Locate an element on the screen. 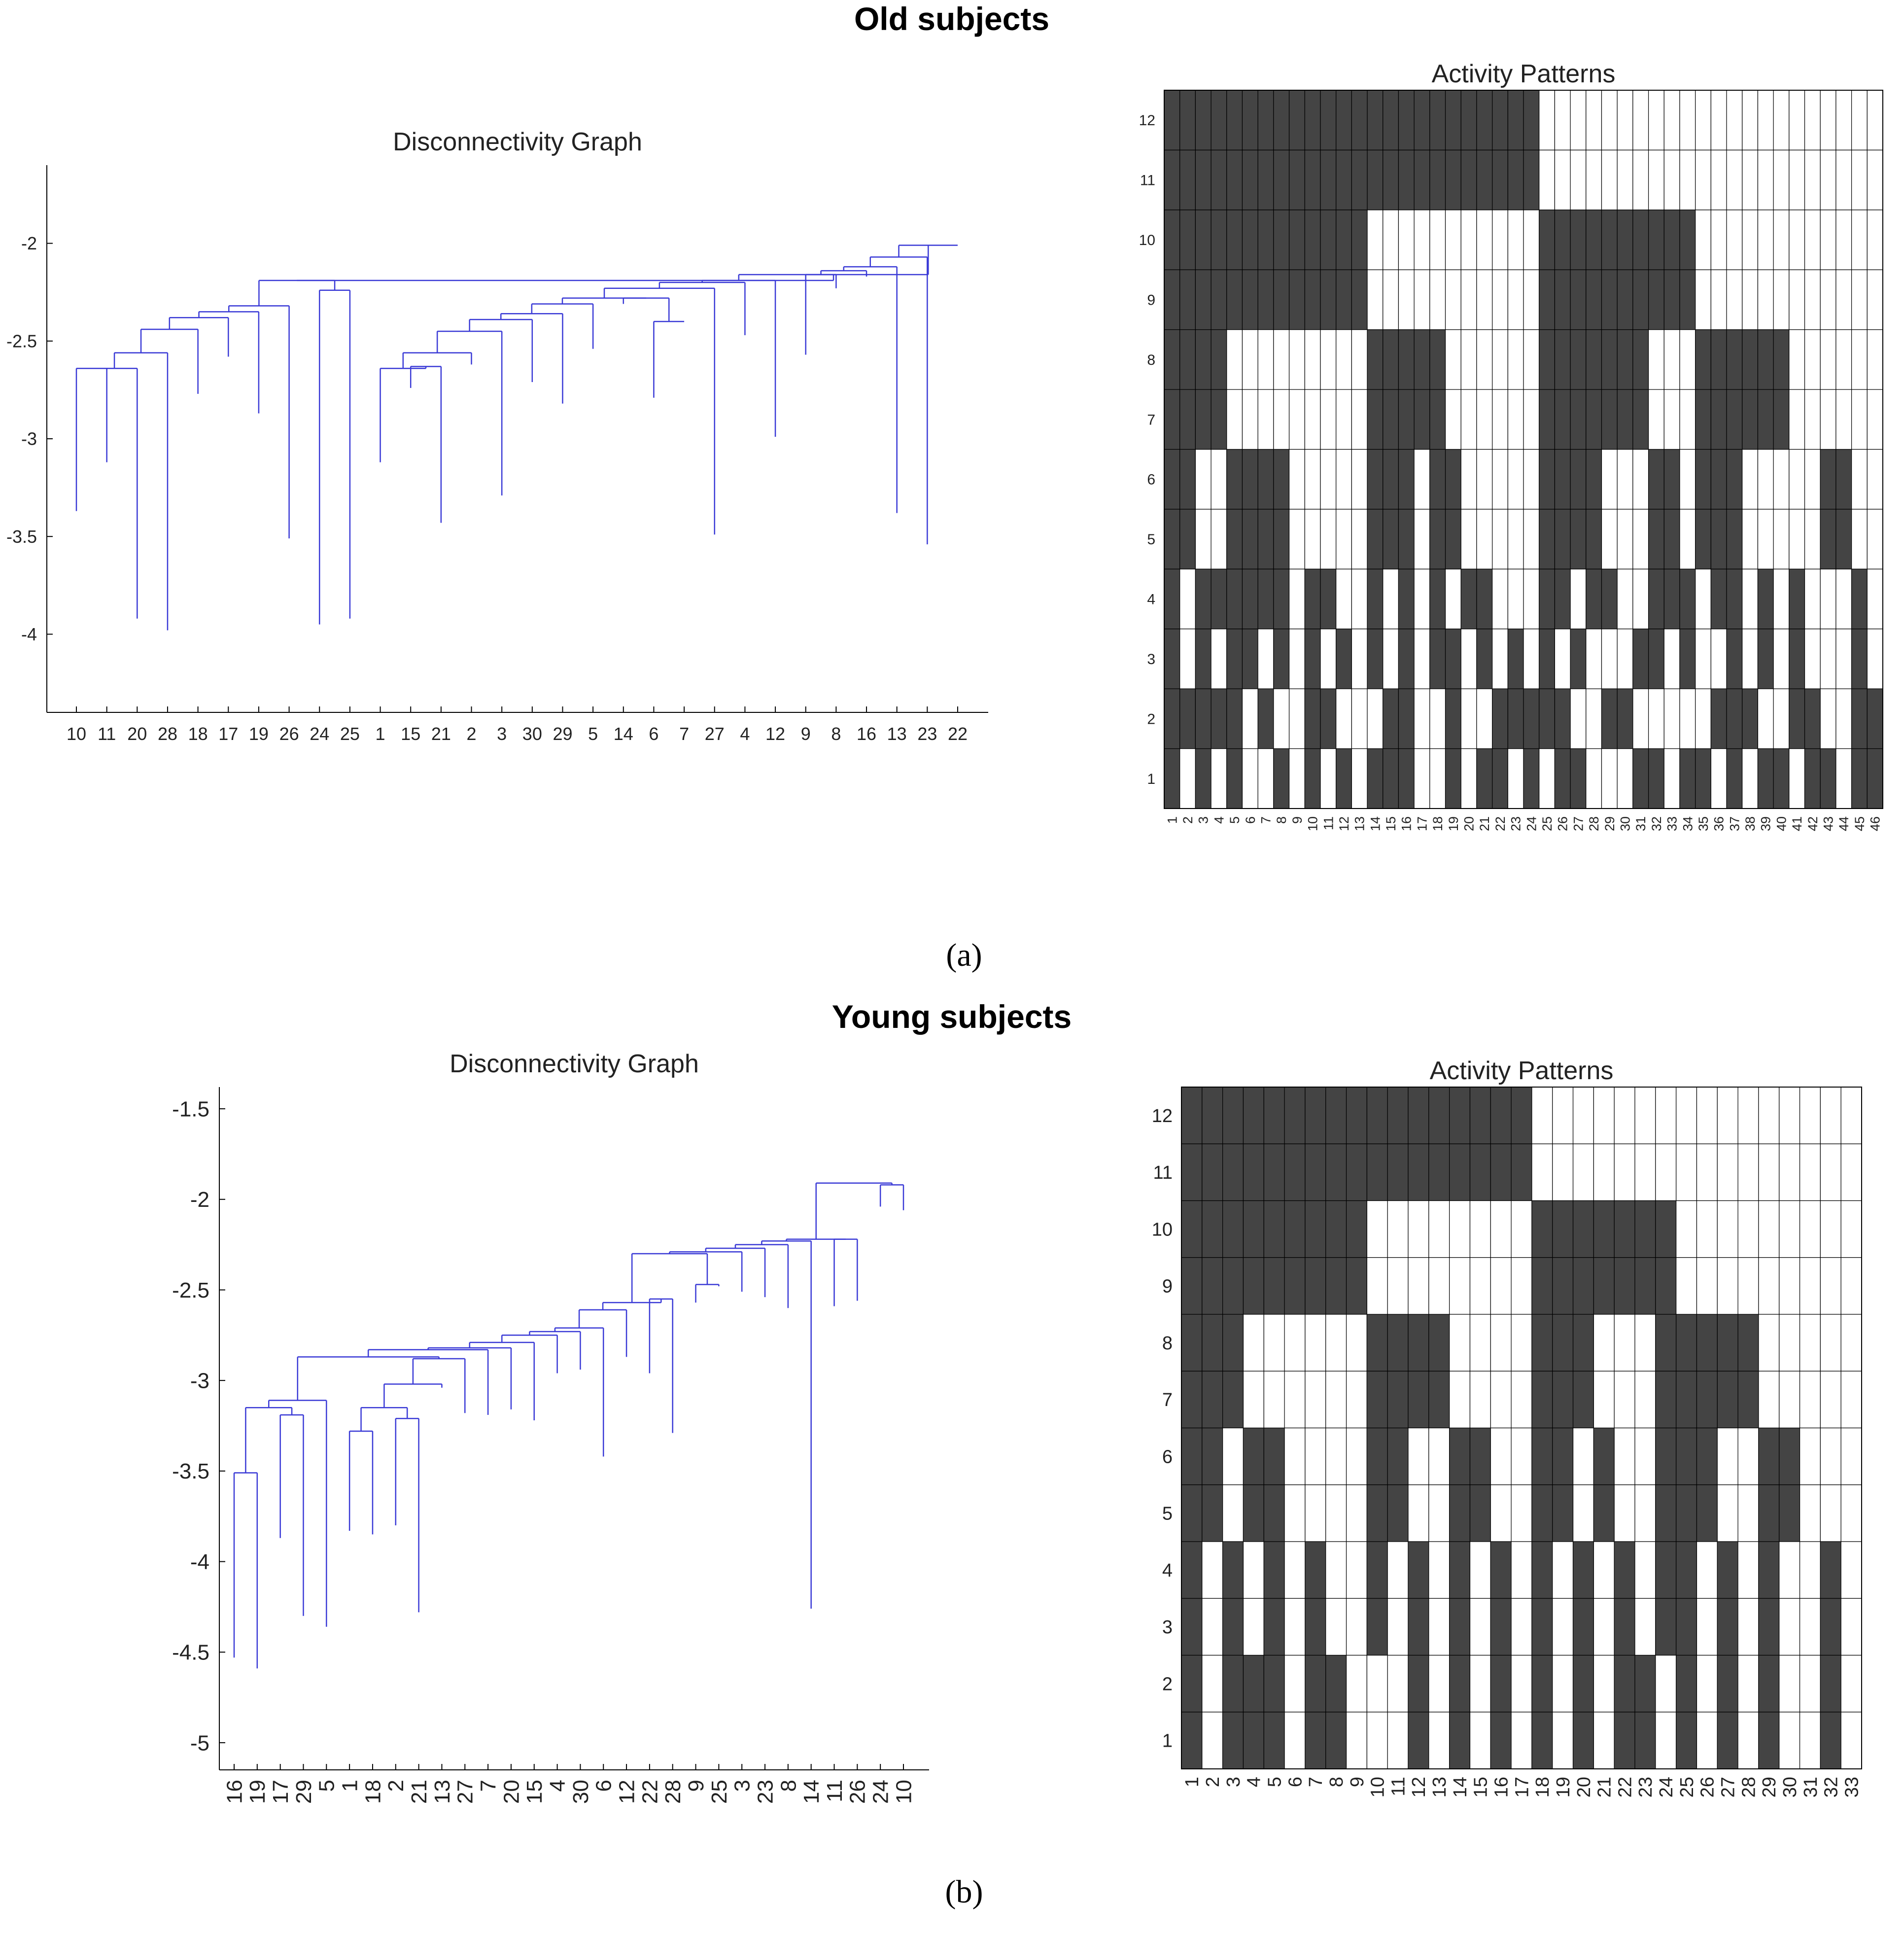 This screenshot has height=1936, width=1904. leaf-label: 30 is located at coordinates (581, 1792).